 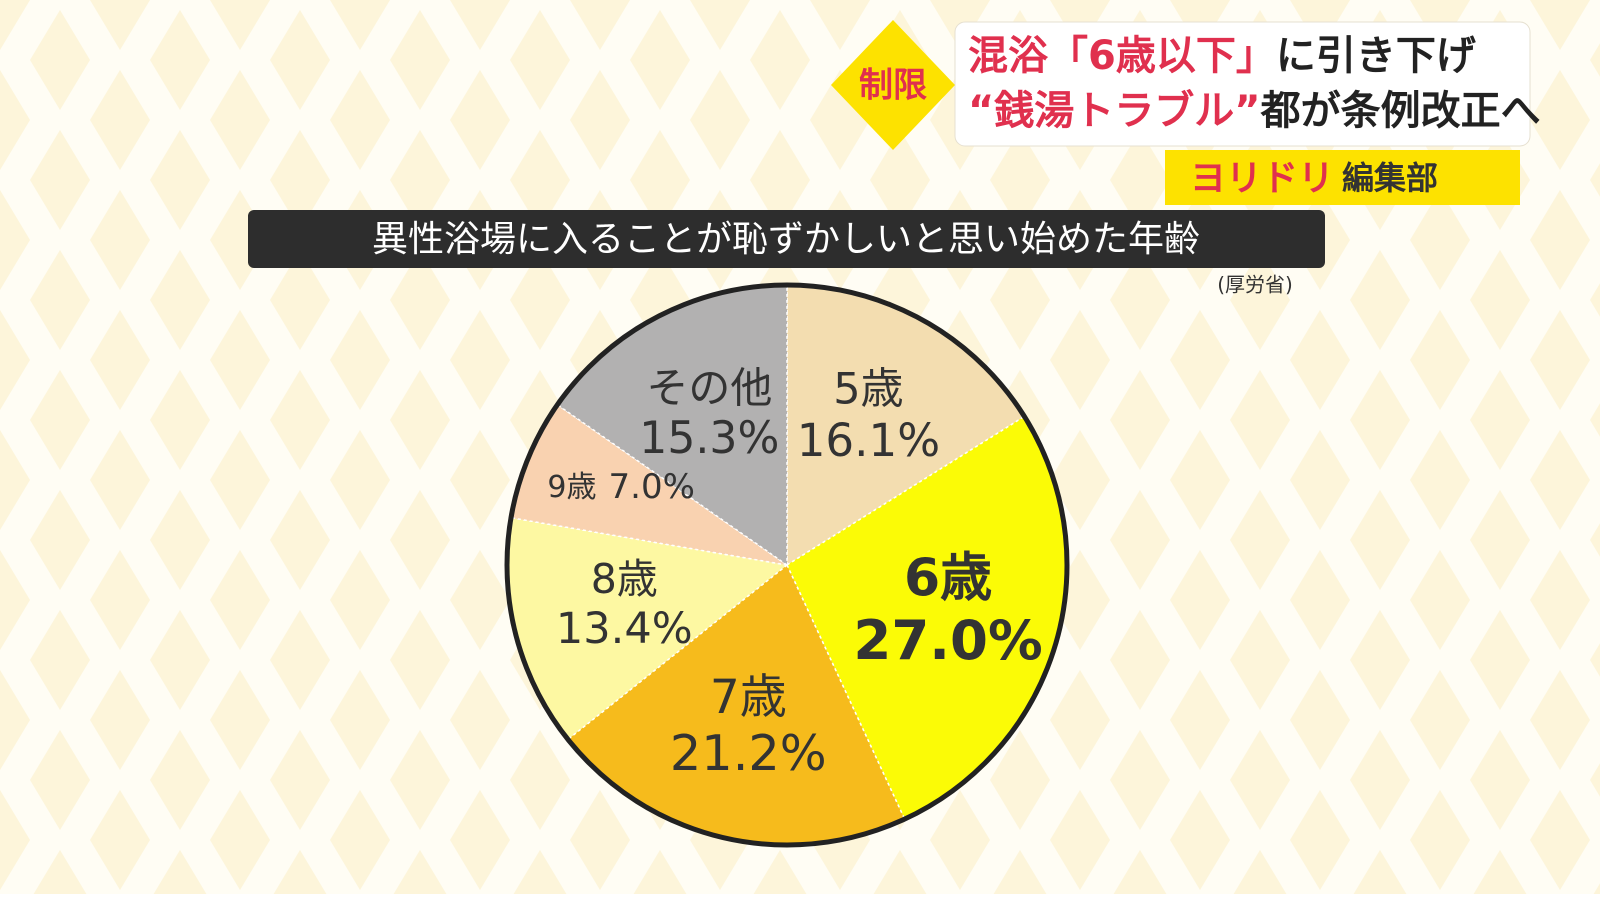 I want to click on category-label: 9歳, so click(x=571, y=487).